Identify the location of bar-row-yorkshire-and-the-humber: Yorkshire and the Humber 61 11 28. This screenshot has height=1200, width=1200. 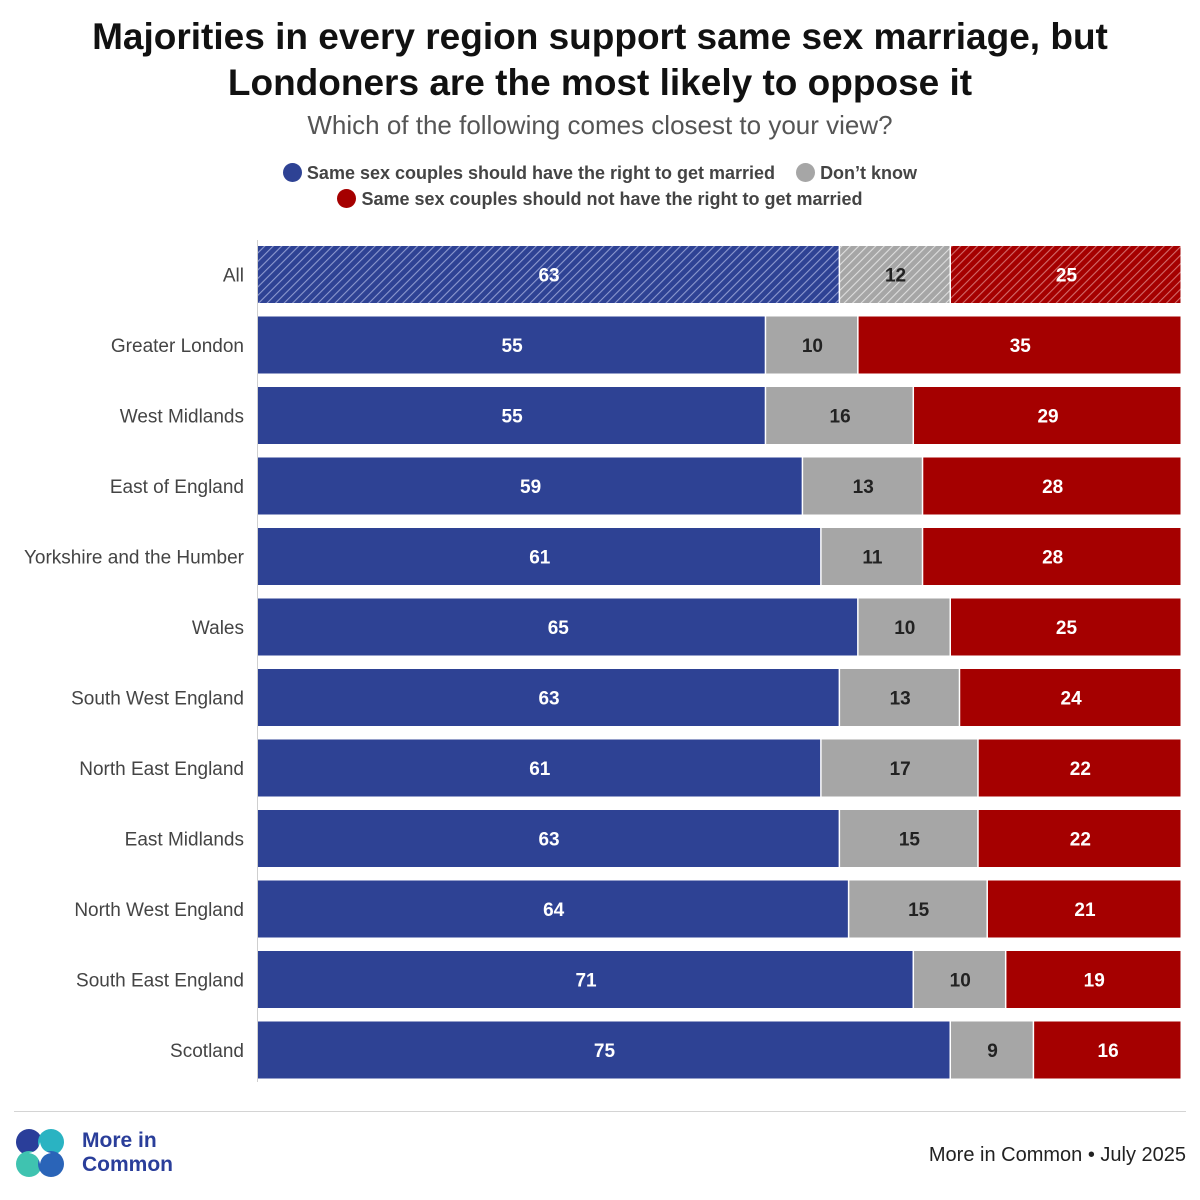
(602, 556).